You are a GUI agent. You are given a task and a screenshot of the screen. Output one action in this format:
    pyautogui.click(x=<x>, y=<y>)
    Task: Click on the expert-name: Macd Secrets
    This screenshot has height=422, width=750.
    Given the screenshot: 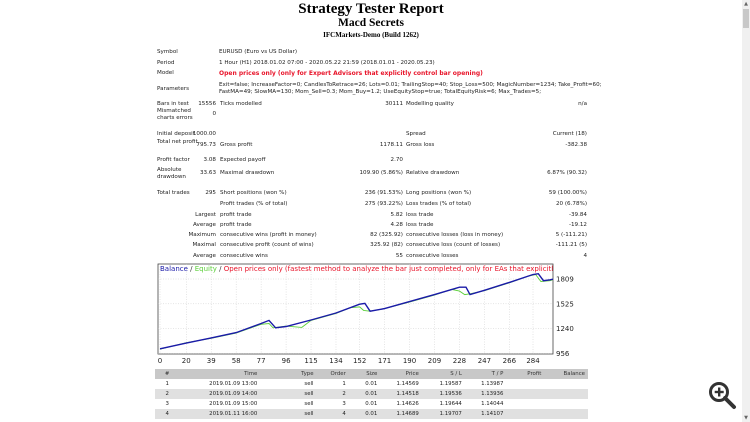 What is the action you would take?
    pyautogui.click(x=371, y=23)
    